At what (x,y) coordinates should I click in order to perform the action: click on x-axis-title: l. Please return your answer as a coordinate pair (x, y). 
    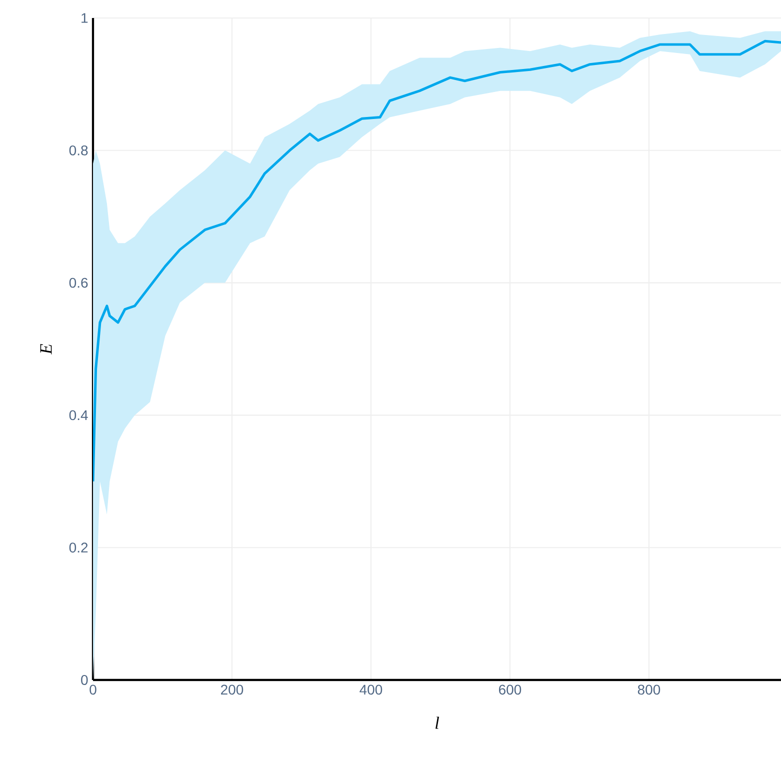
    Looking at the image, I should click on (438, 722).